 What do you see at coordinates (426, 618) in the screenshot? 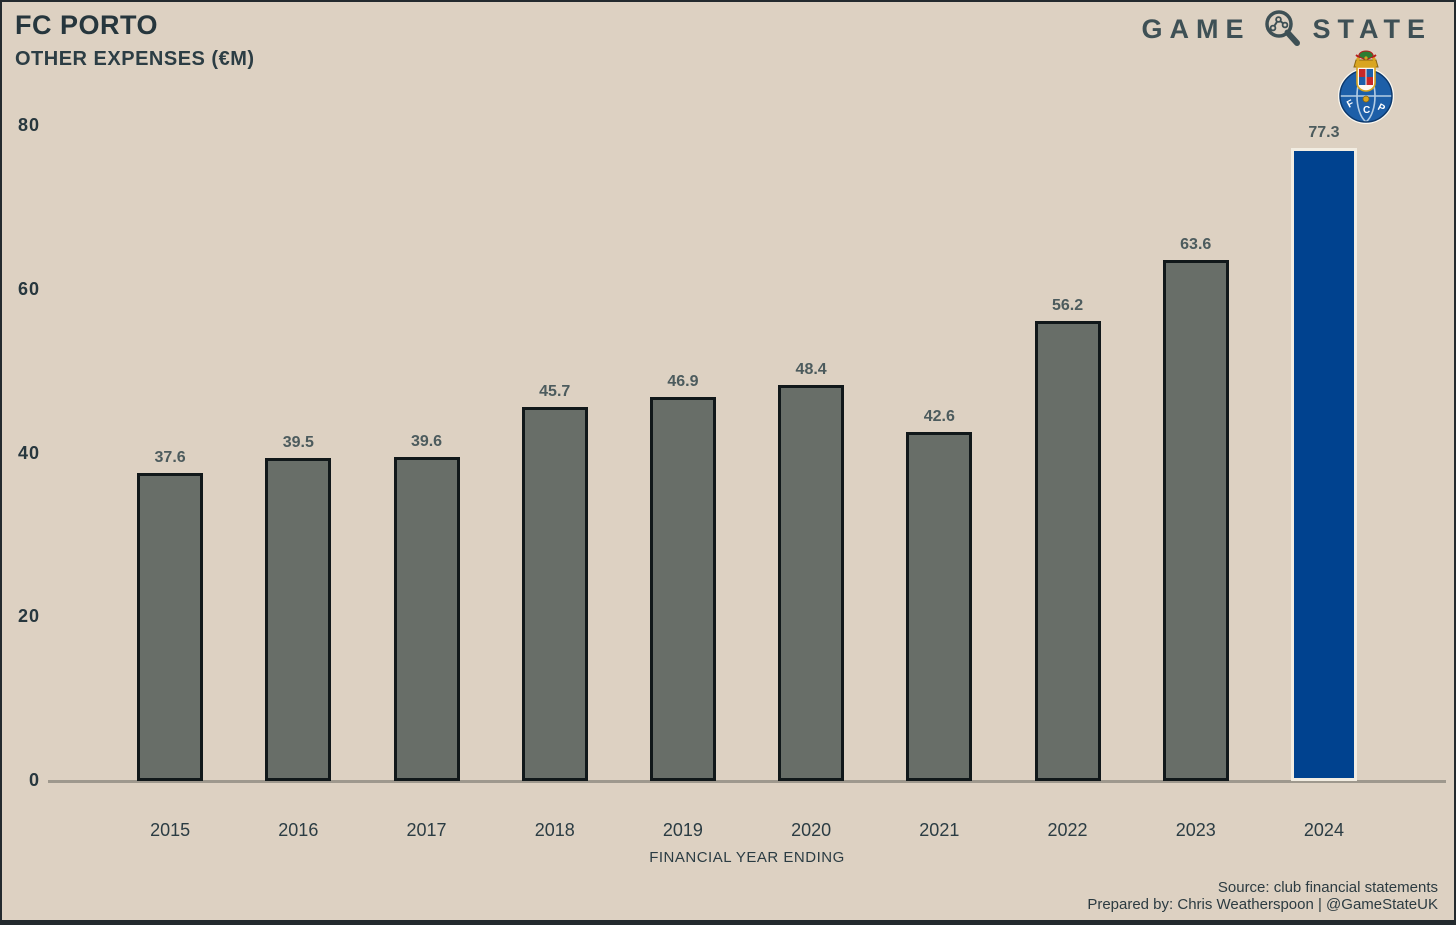
I see `bar-2017` at bounding box center [426, 618].